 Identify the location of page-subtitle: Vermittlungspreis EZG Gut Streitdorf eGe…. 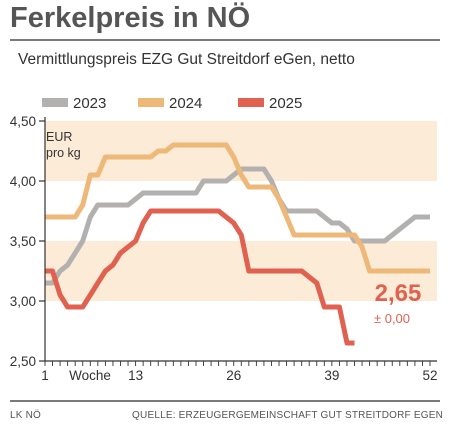
(186, 59).